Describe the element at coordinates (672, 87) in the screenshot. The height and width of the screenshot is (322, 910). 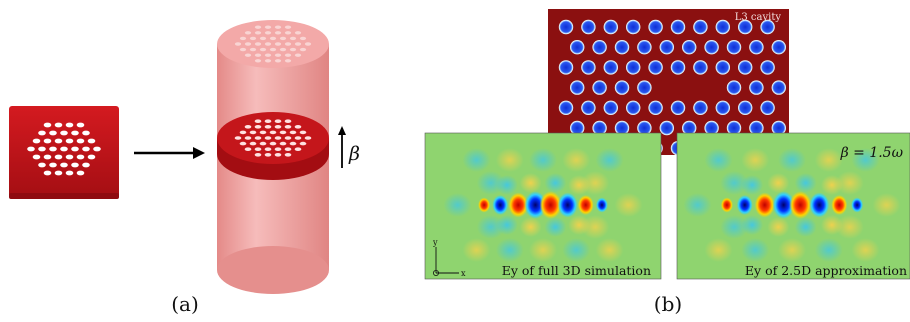
I see `cavity-hole-lattice` at that location.